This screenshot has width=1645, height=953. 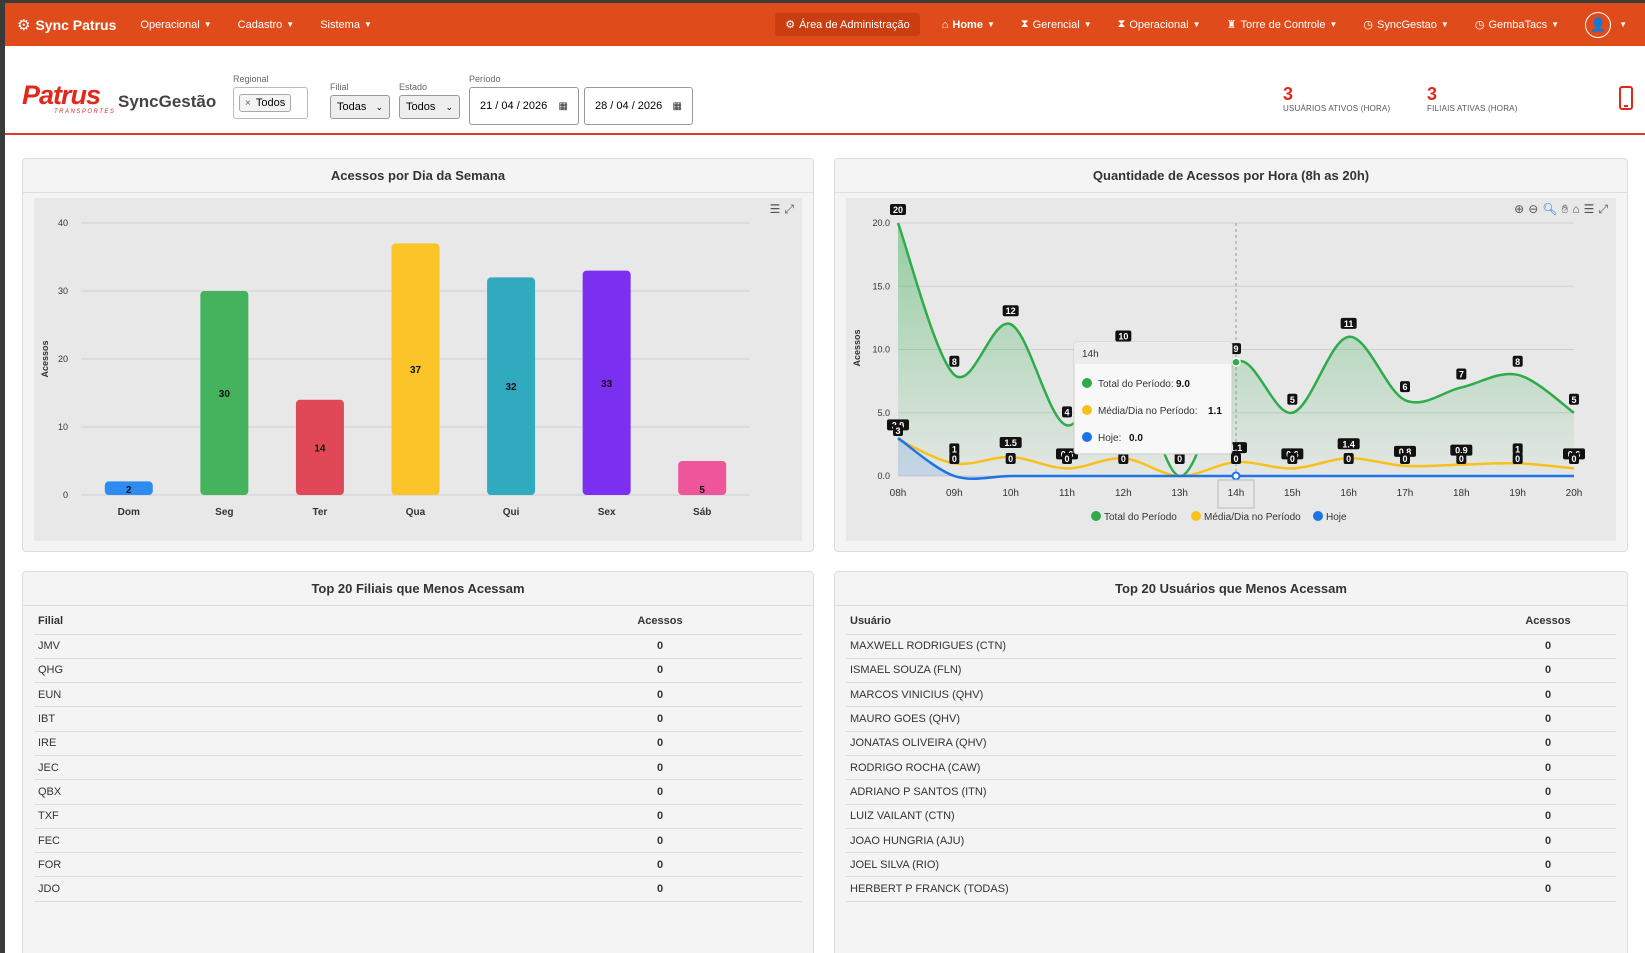 I want to click on x-category-label: Ter, so click(x=320, y=512).